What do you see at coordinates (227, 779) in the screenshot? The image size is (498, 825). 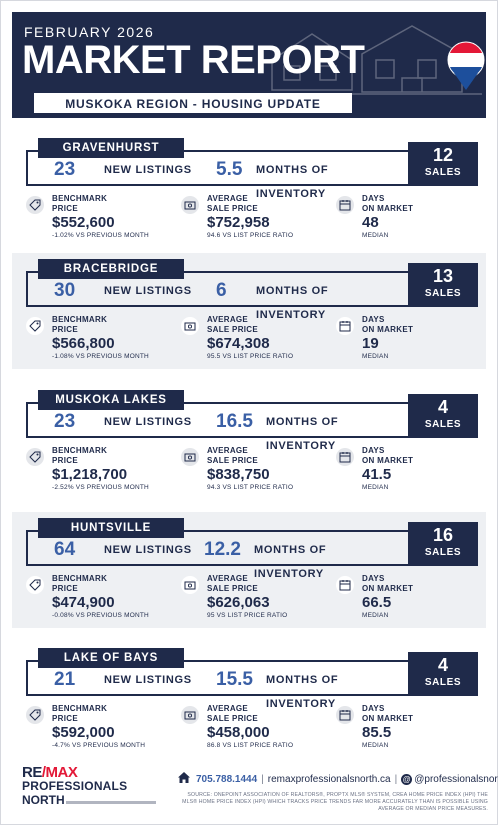 I see `phone-link: 705.788.1444` at bounding box center [227, 779].